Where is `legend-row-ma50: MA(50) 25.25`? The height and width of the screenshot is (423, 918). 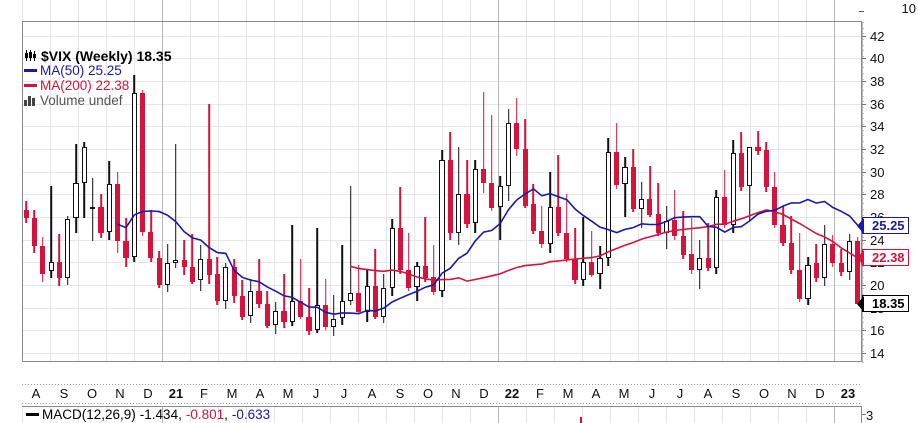 legend-row-ma50: MA(50) 25.25 is located at coordinates (97, 70).